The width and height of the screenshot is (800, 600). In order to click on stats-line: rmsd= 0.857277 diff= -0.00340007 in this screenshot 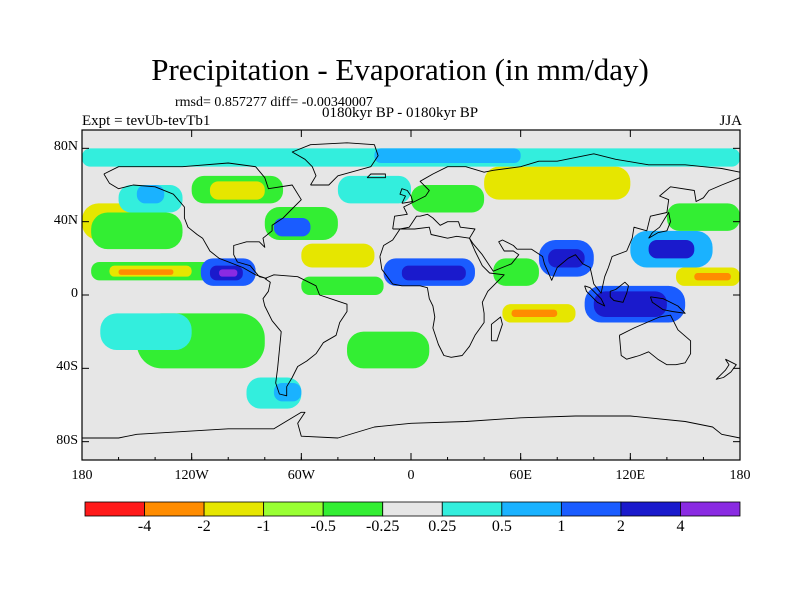, I will do `click(274, 102)`.